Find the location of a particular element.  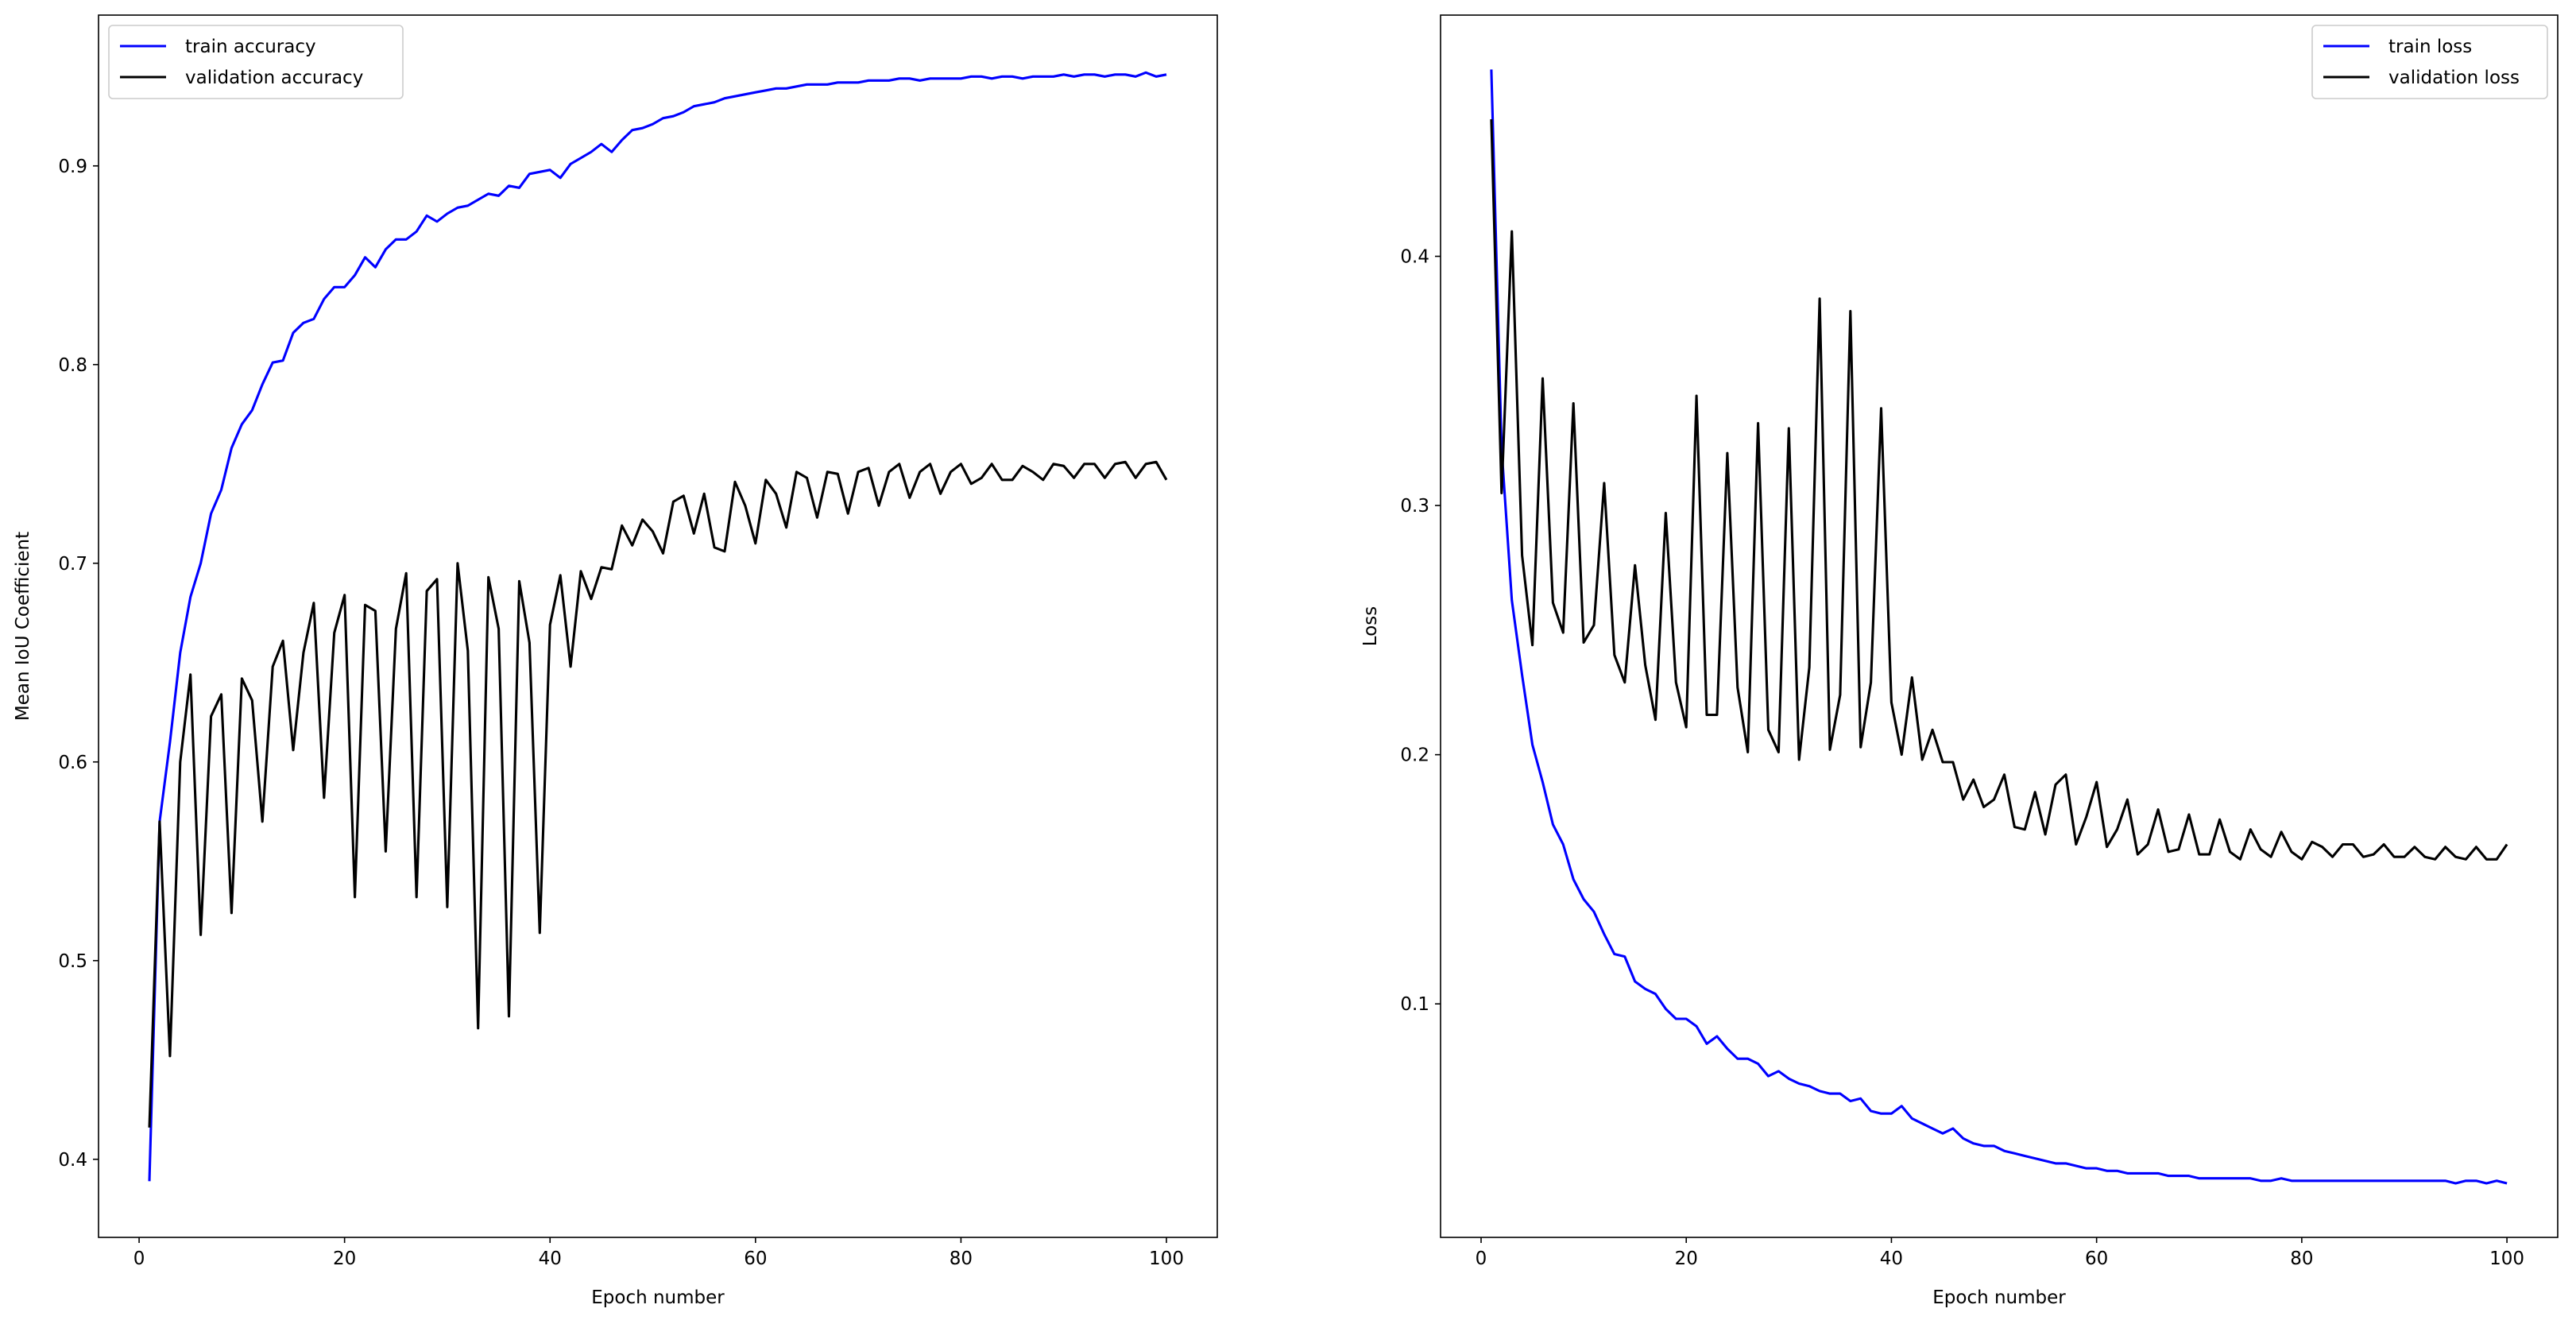

y-tick-label: 0.9 is located at coordinates (72, 167).